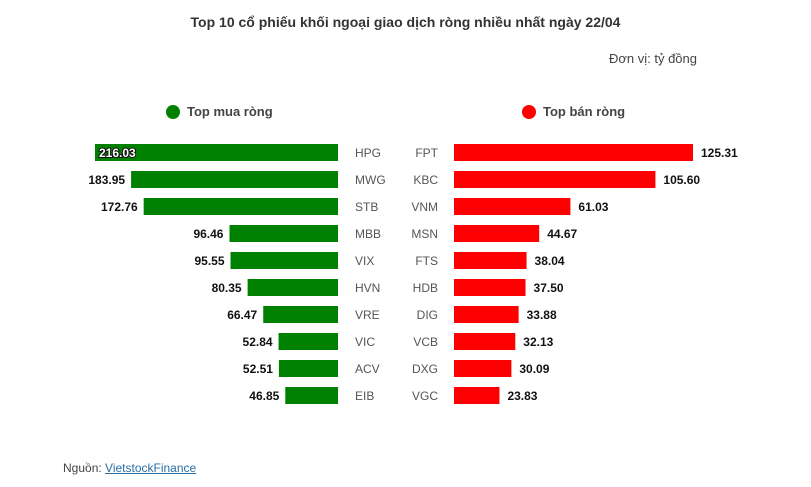  I want to click on buy-value-label: 66.47, so click(242, 315).